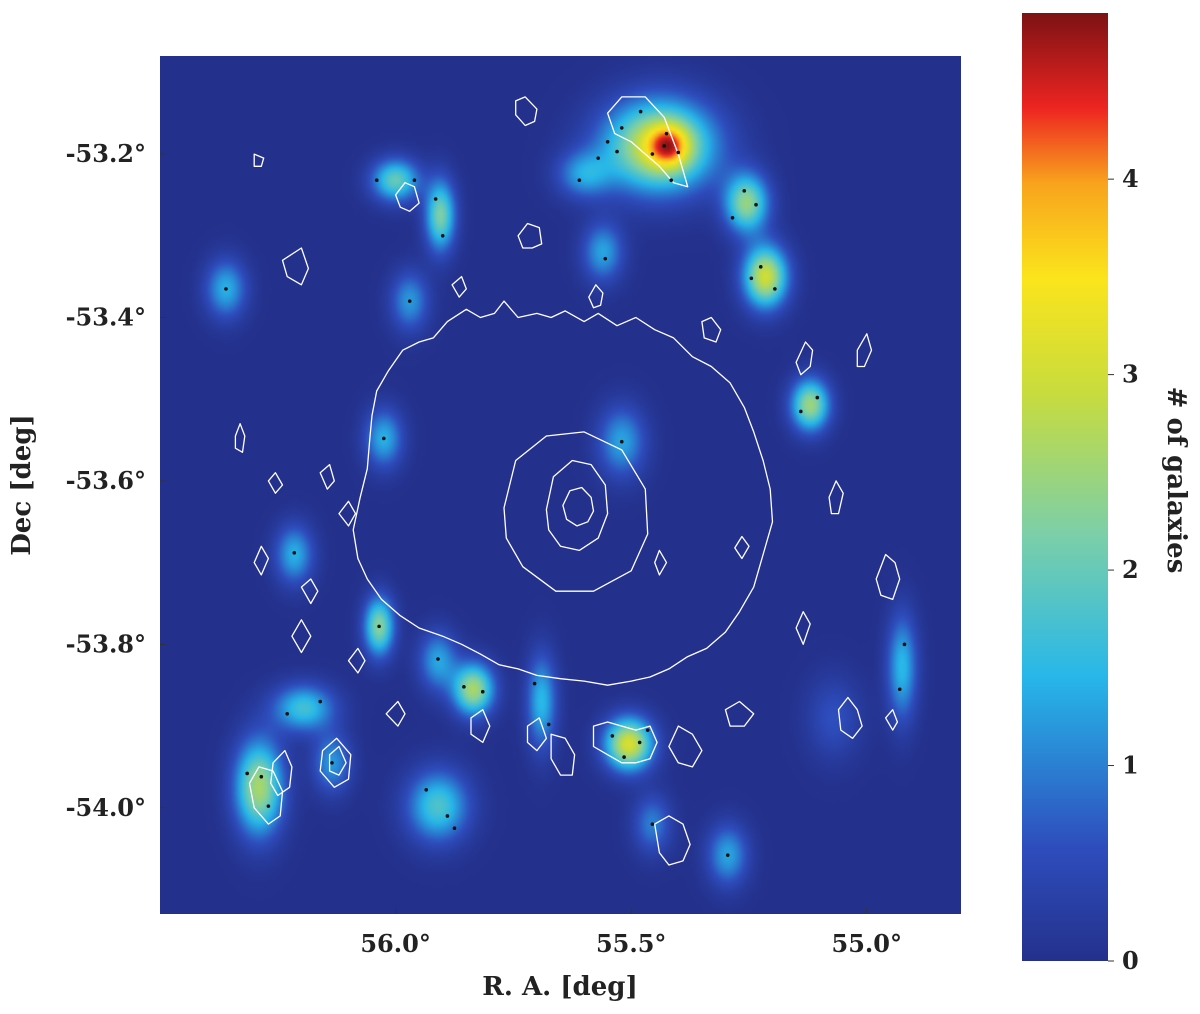 The height and width of the screenshot is (1014, 1200). Describe the element at coordinates (631, 933) in the screenshot. I see `x-axis: 56.0° 55.5° 55.0°` at that location.